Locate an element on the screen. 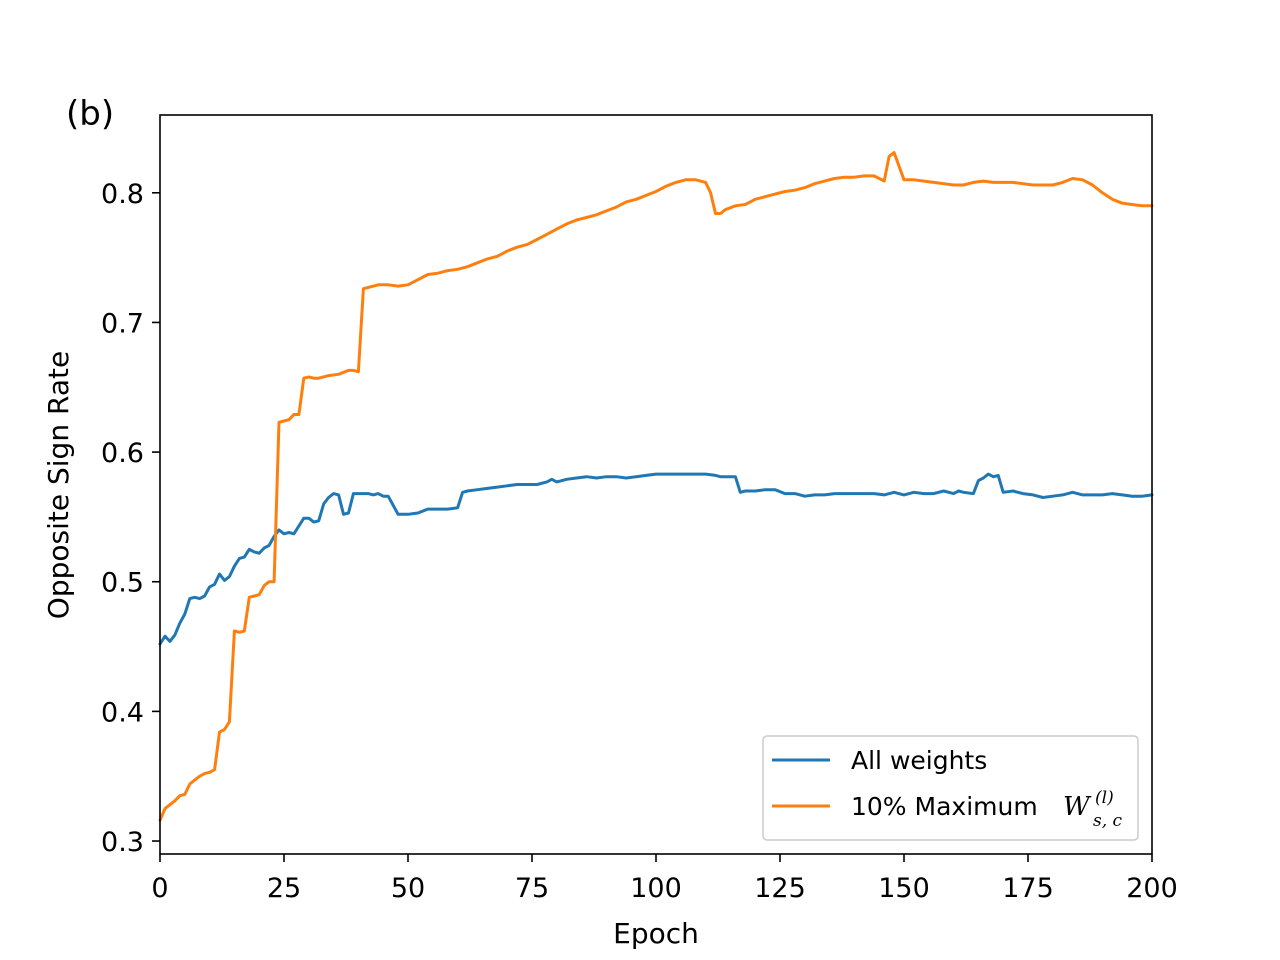  x-tick-label: 75 is located at coordinates (532, 888).